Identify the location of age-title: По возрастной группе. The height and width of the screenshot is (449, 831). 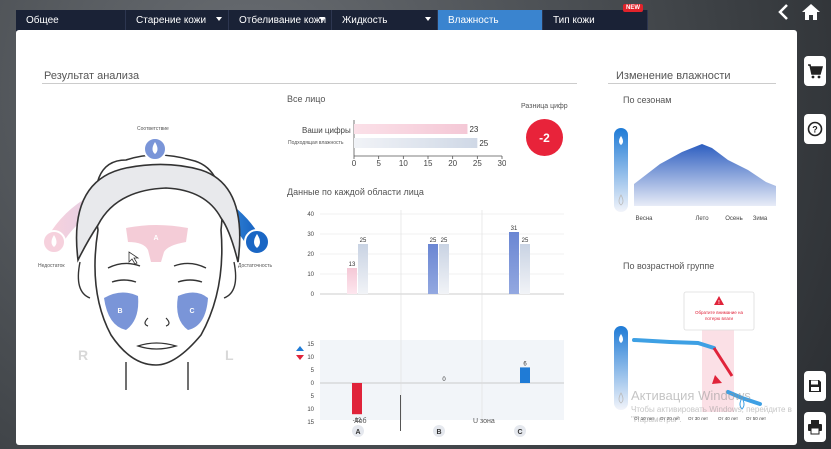
(669, 266).